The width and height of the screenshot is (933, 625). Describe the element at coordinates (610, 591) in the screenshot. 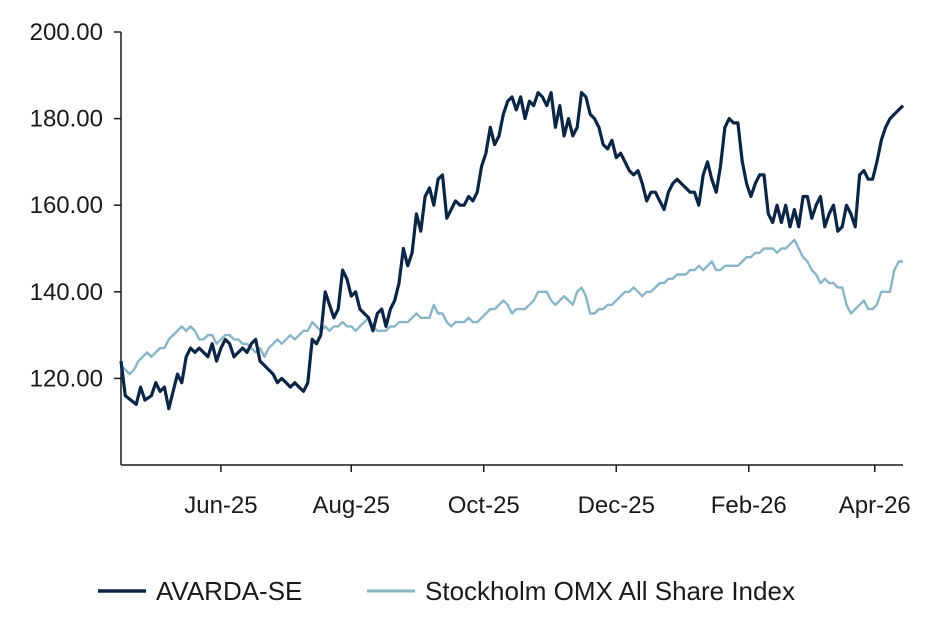

I see `legend-label-omx: Stockholm OMX All Share Index` at that location.